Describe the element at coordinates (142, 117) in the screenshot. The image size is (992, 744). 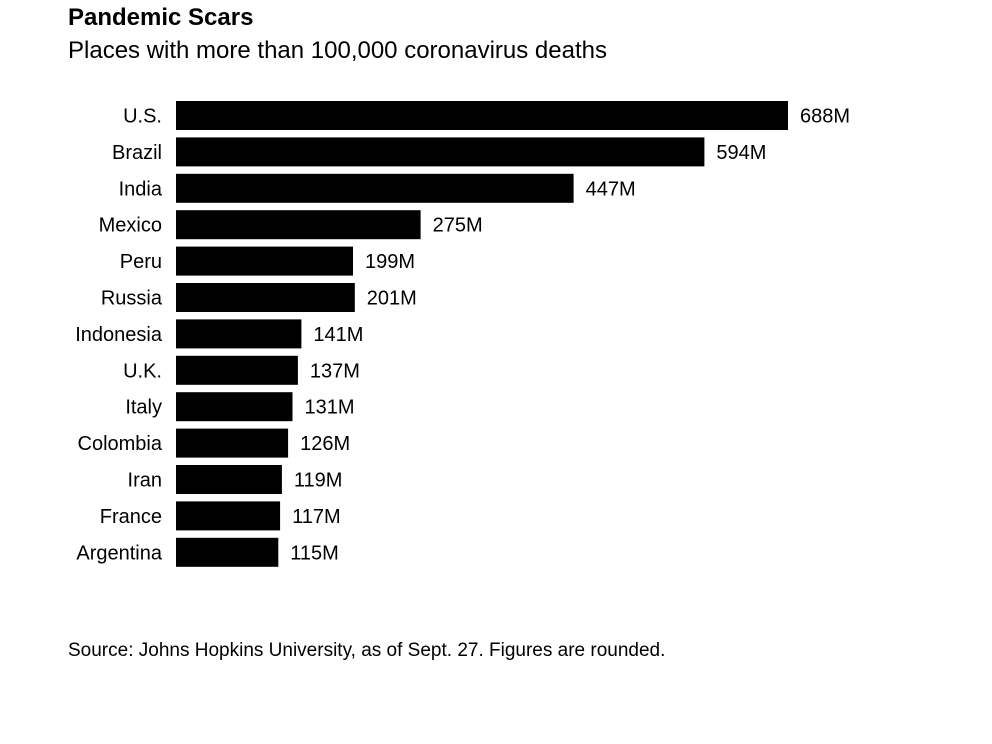
I see `category-label: U.S.` at that location.